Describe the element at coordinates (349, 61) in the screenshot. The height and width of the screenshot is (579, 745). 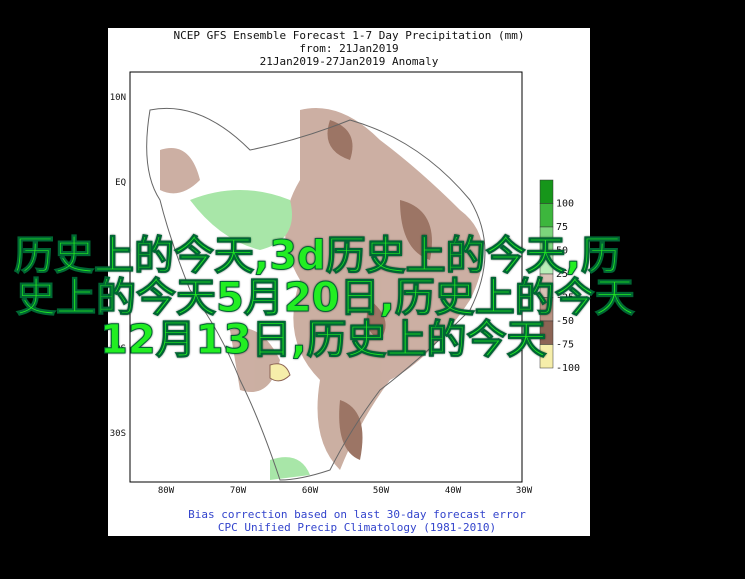
I see `subtitle: 21Jan2019-27Jan2019 Anomaly` at that location.